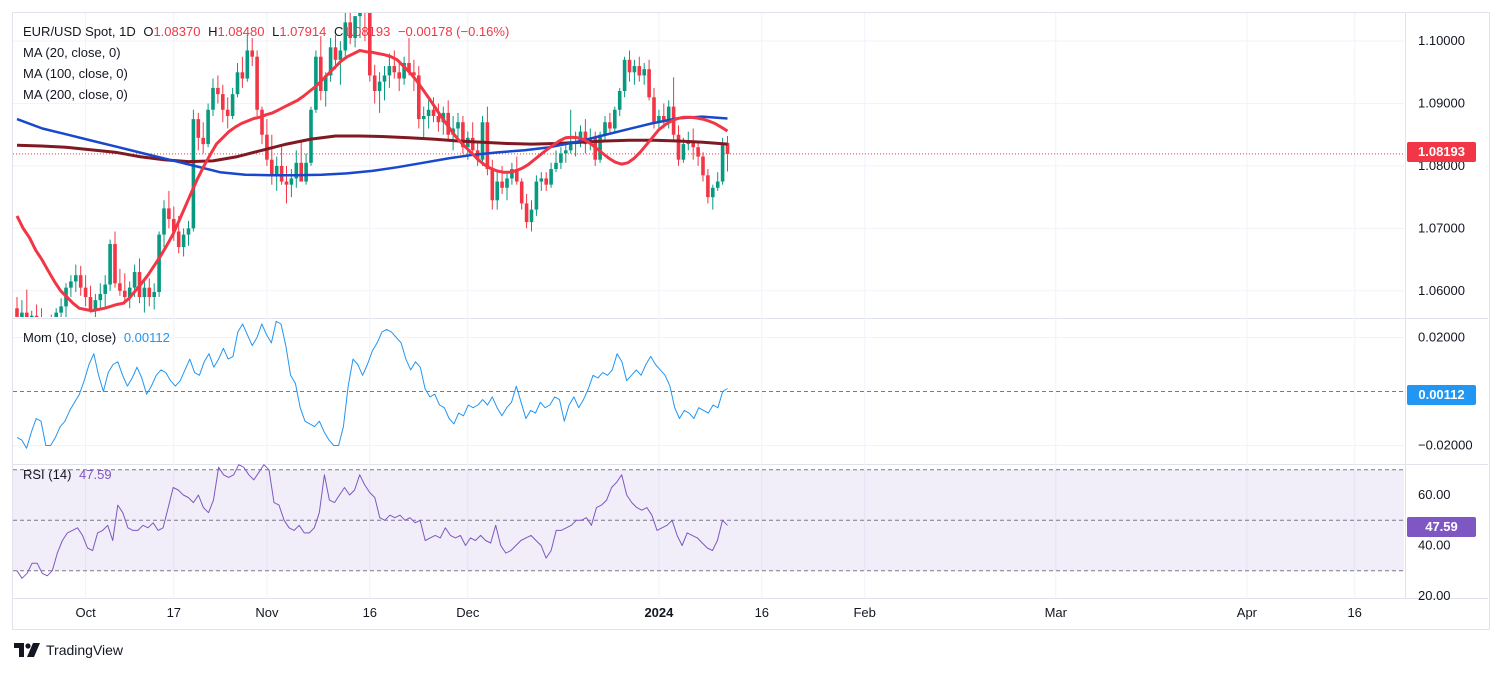  I want to click on ma200-line, so click(372, 149).